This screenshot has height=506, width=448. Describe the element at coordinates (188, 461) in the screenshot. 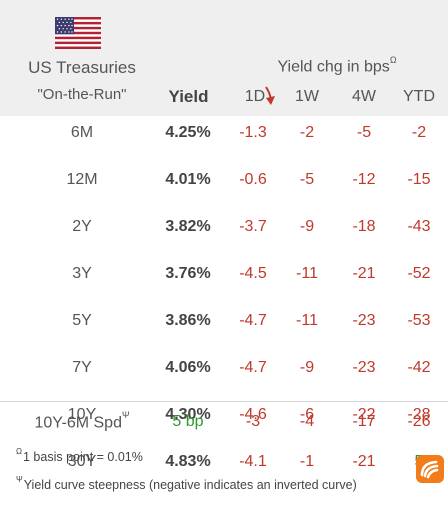

I see `yield-cell: 4.83%` at that location.